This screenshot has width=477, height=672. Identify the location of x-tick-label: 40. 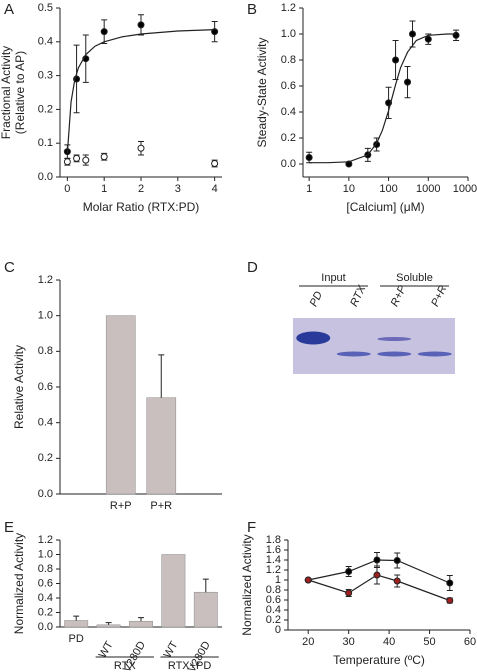
(389, 642).